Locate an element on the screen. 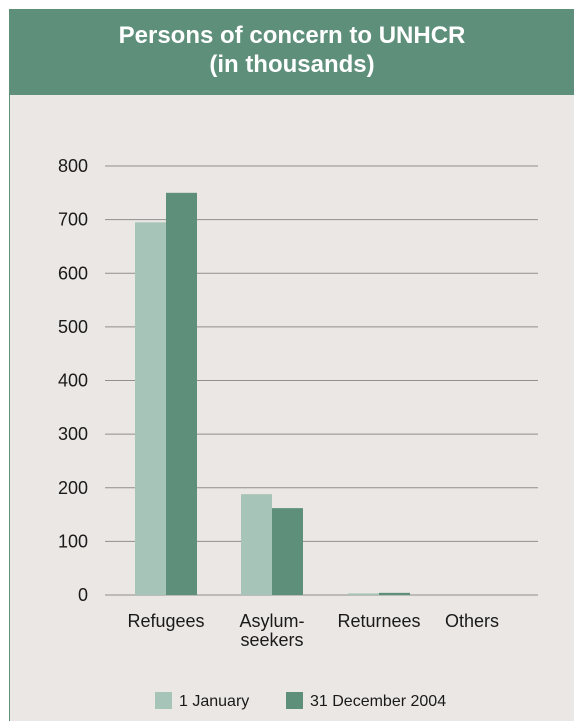 This screenshot has height=721, width=574. x-tick-label: Refugees is located at coordinates (165, 621).